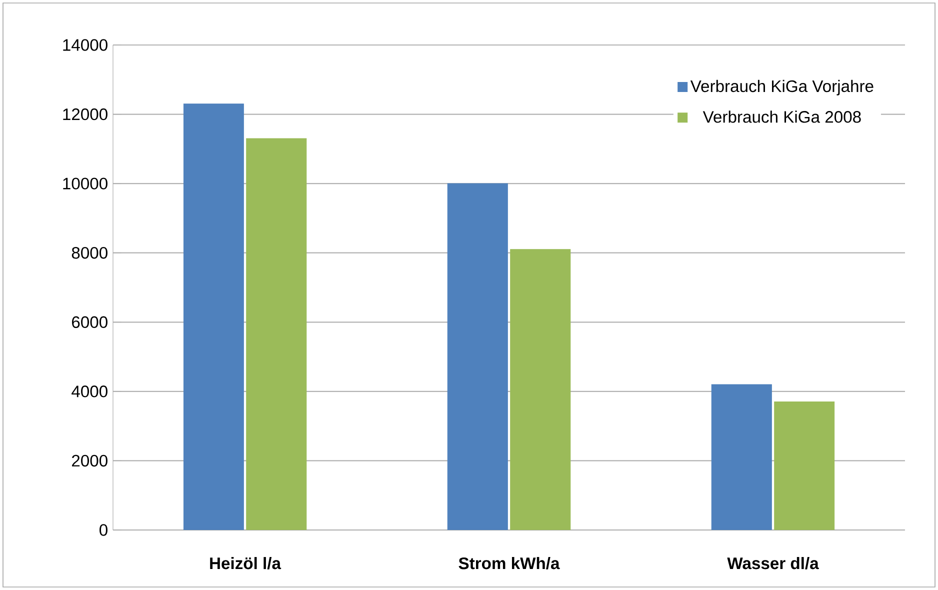  I want to click on y-tick-label: 0, so click(104, 530).